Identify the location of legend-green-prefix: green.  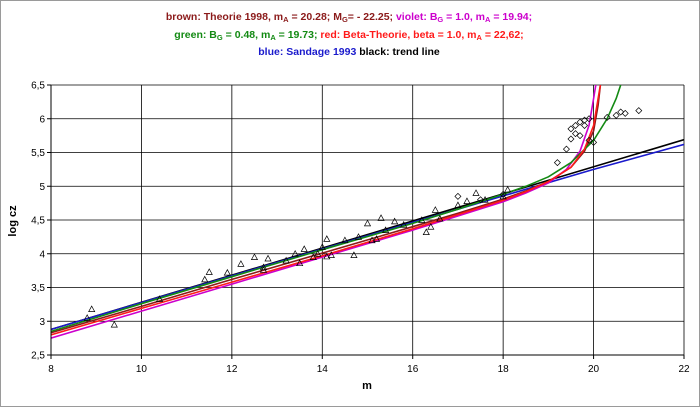
(188, 34).